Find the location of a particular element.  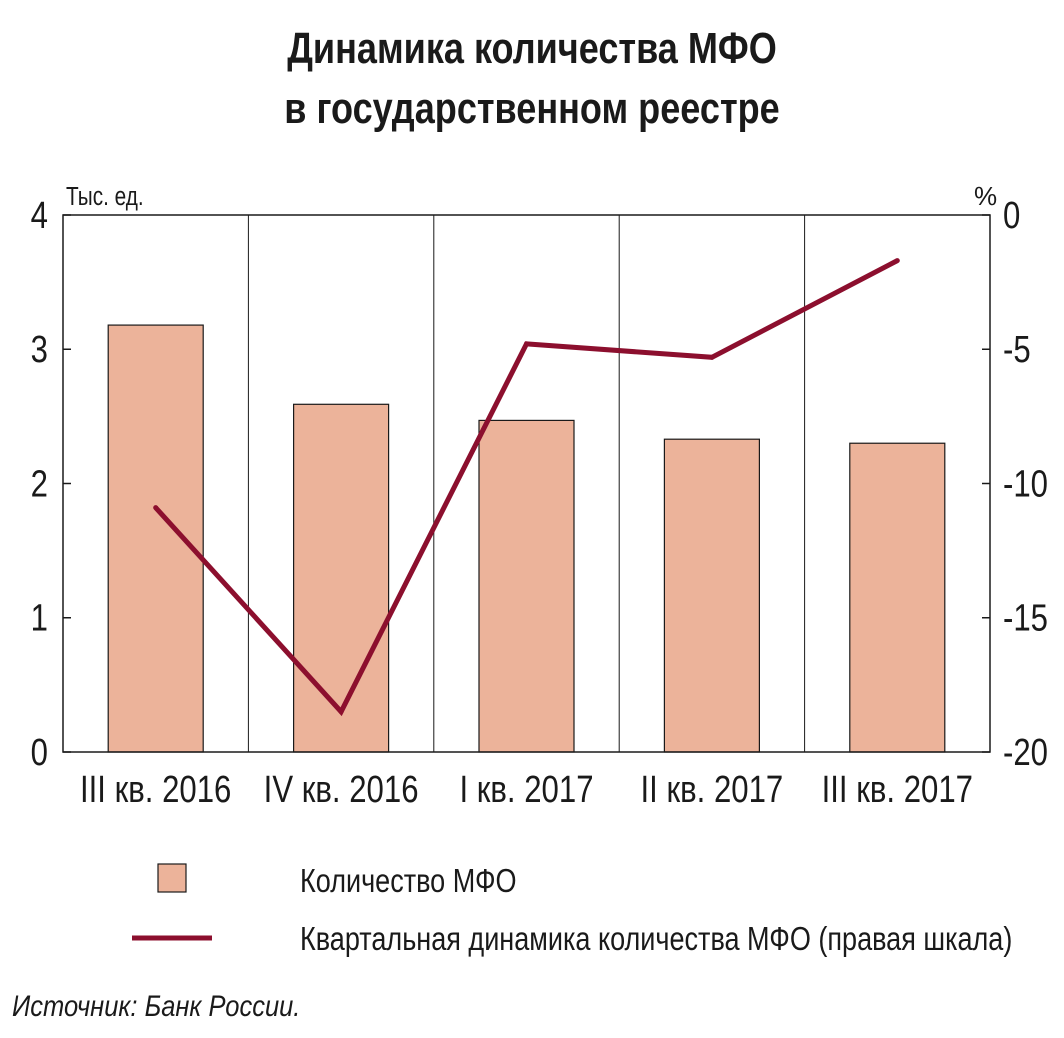

right-axis: -20 -15 -10 -5 0 is located at coordinates (1015, 484).